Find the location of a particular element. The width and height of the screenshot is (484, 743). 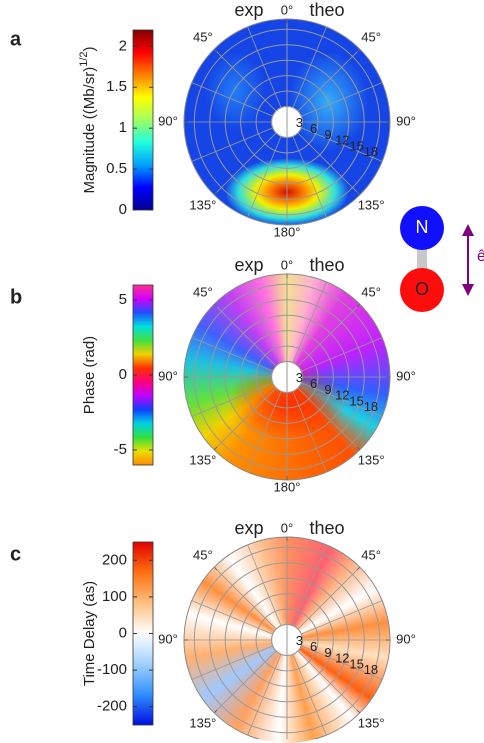

colorbar-tick-label: 1 is located at coordinates (123, 127).